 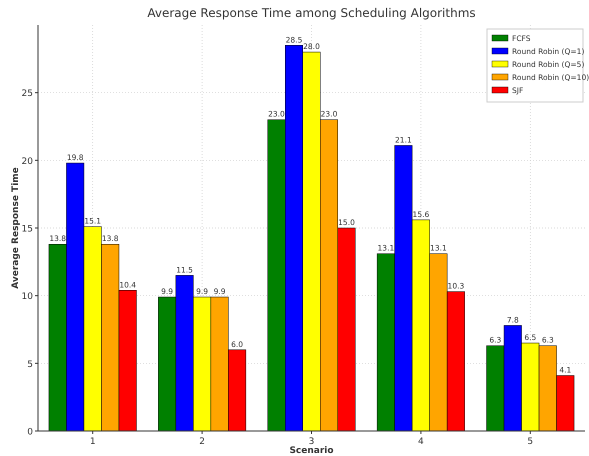 What do you see at coordinates (27, 94) in the screenshot?
I see `y-tick-label: 25` at bounding box center [27, 94].